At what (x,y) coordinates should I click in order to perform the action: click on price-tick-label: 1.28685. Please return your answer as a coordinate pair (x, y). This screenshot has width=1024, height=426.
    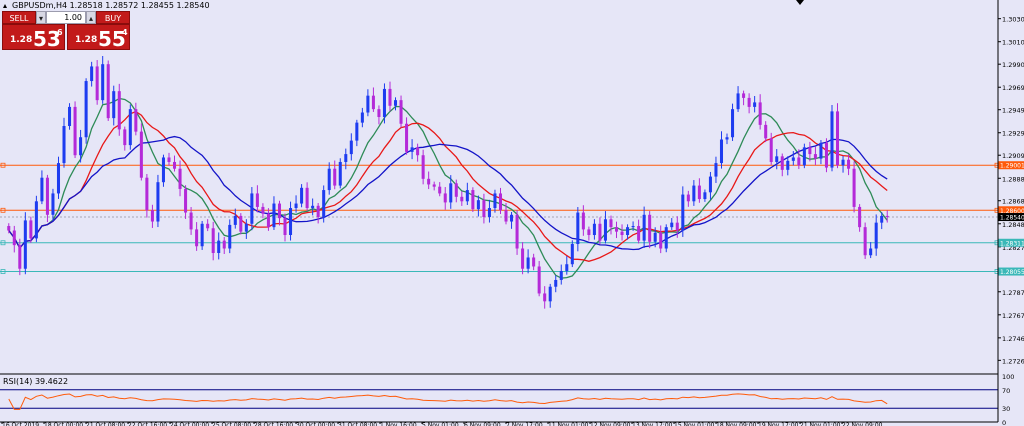
    Looking at the image, I should click on (1013, 202).